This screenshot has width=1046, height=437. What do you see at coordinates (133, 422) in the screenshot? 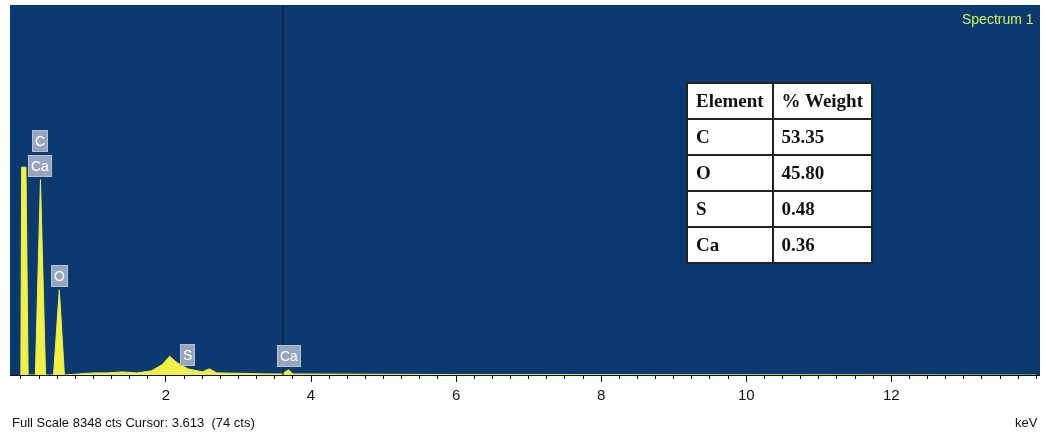
I see `text: Full Scale 8348 cts Cursor: 3.613 (74 cts)` at bounding box center [133, 422].